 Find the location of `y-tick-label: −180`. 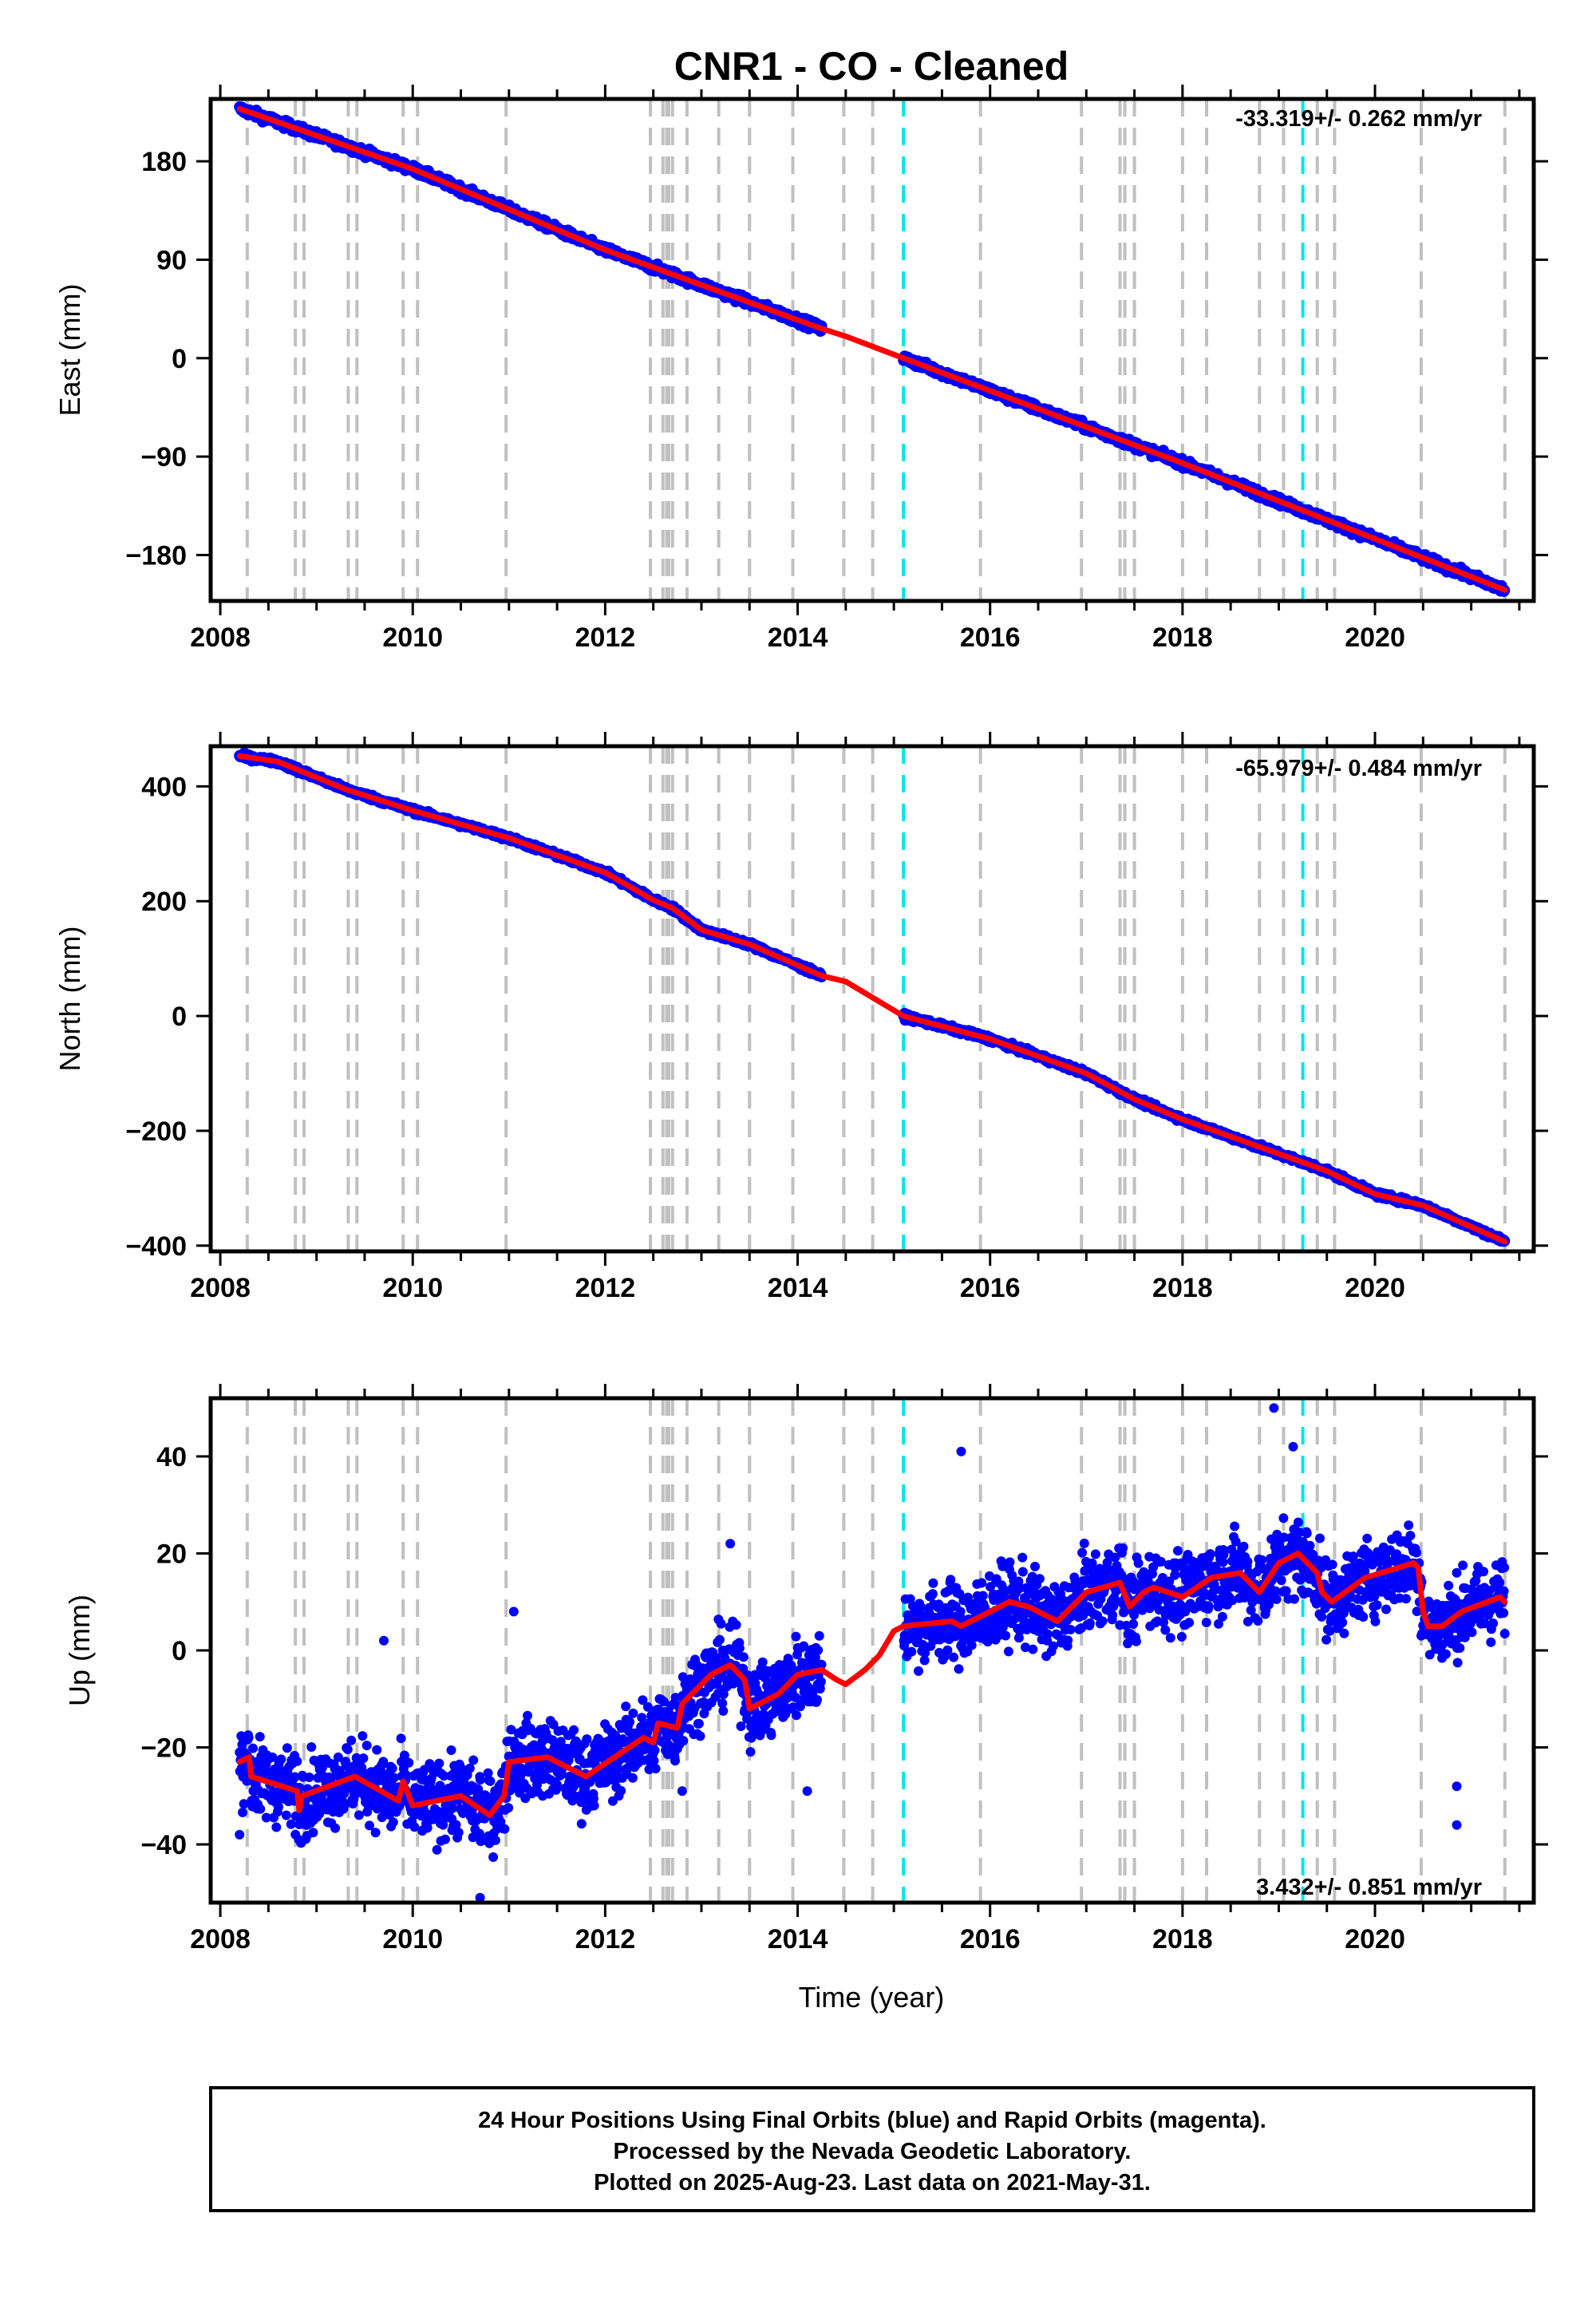

y-tick-label: −180 is located at coordinates (156, 555).